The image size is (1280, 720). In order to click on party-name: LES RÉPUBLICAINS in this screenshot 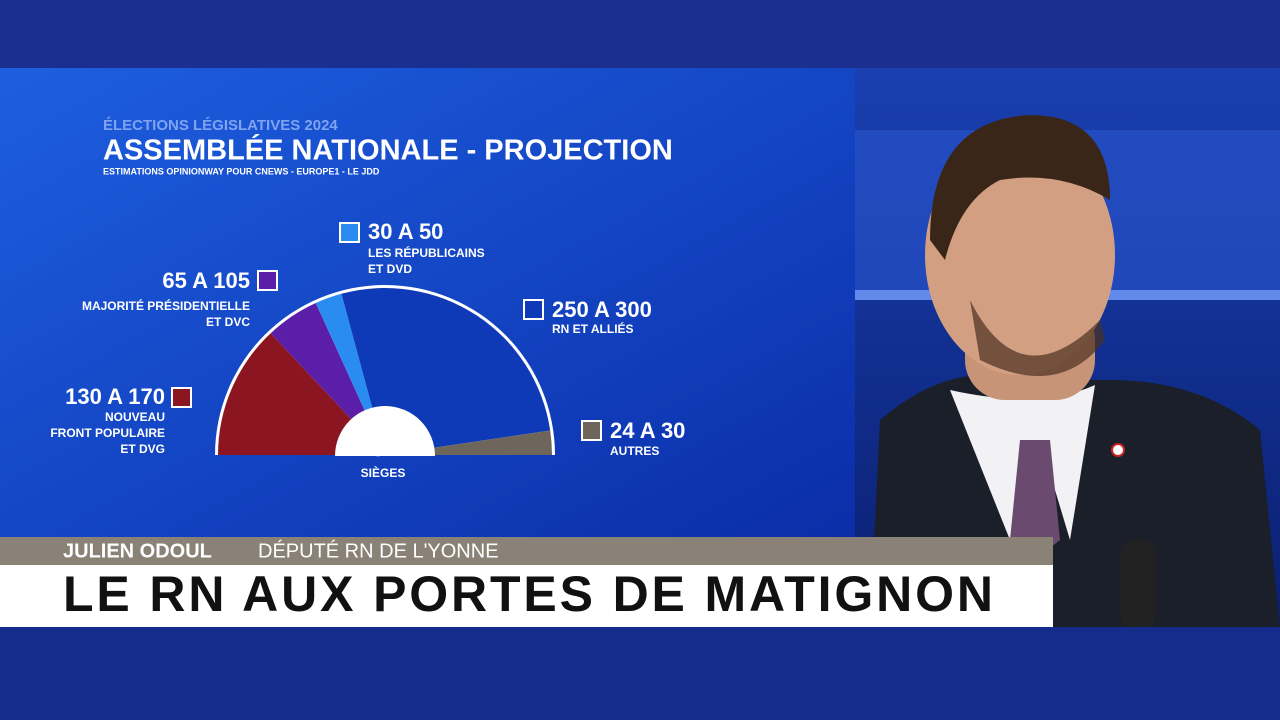, I will do `click(426, 252)`.